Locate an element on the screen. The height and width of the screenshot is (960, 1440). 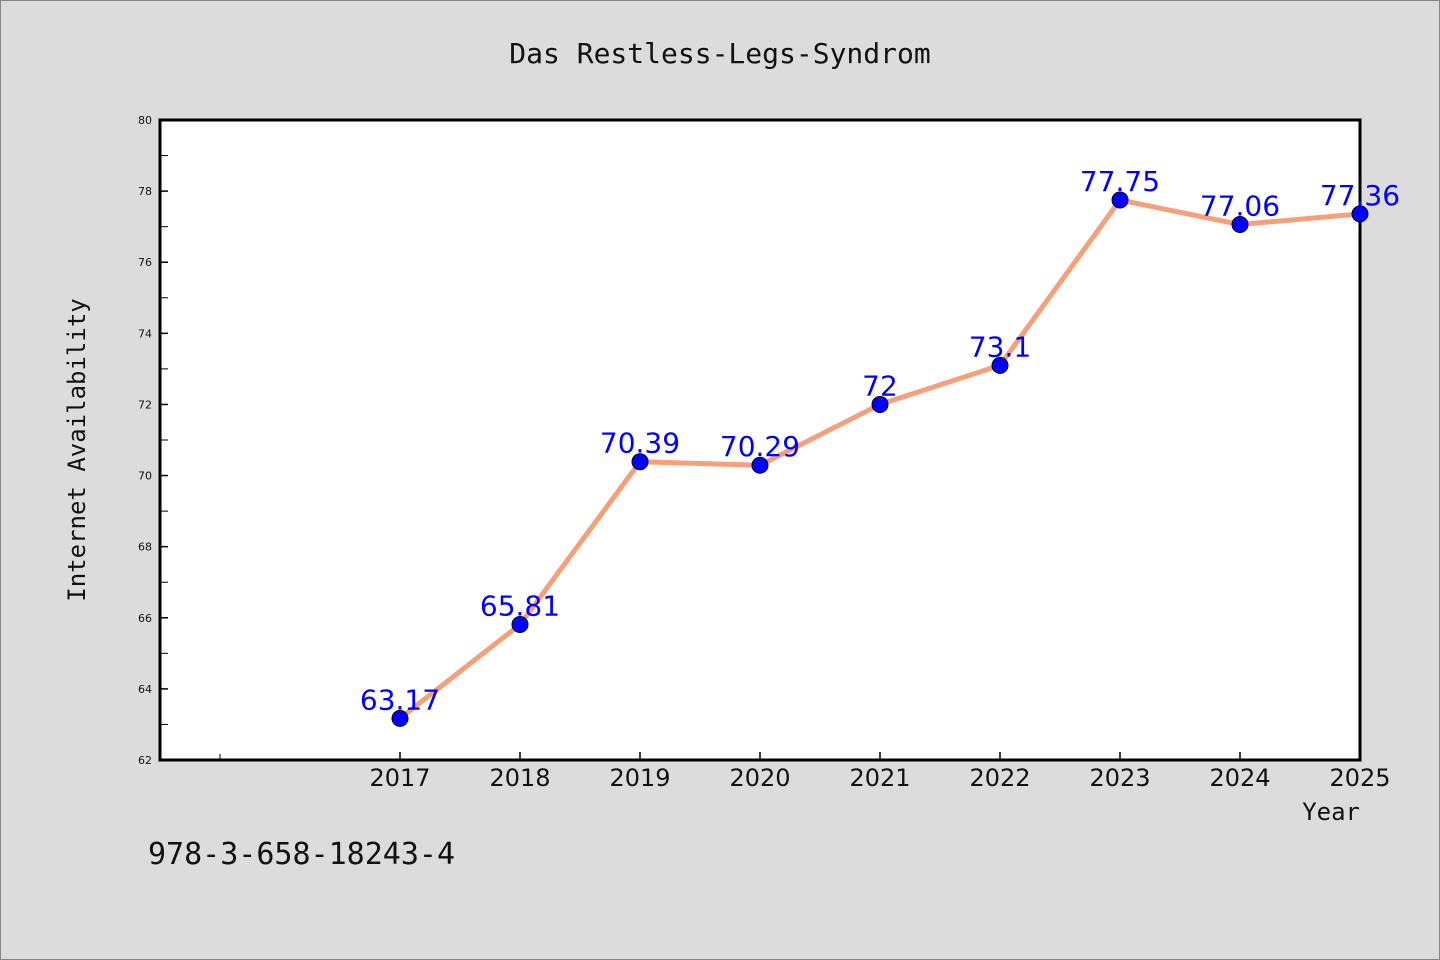
data-label: 77.36 is located at coordinates (1360, 195).